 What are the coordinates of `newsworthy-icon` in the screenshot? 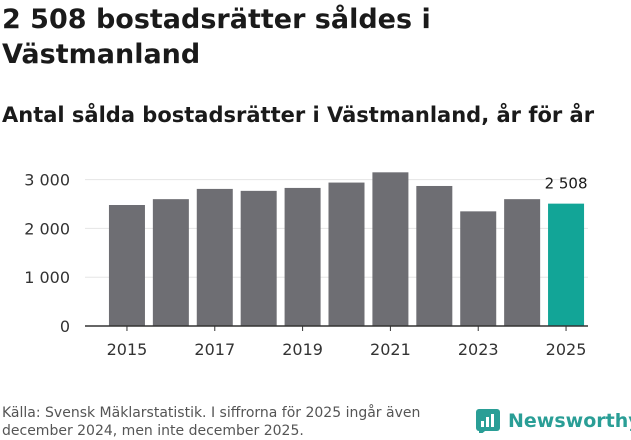 It's located at (488, 421).